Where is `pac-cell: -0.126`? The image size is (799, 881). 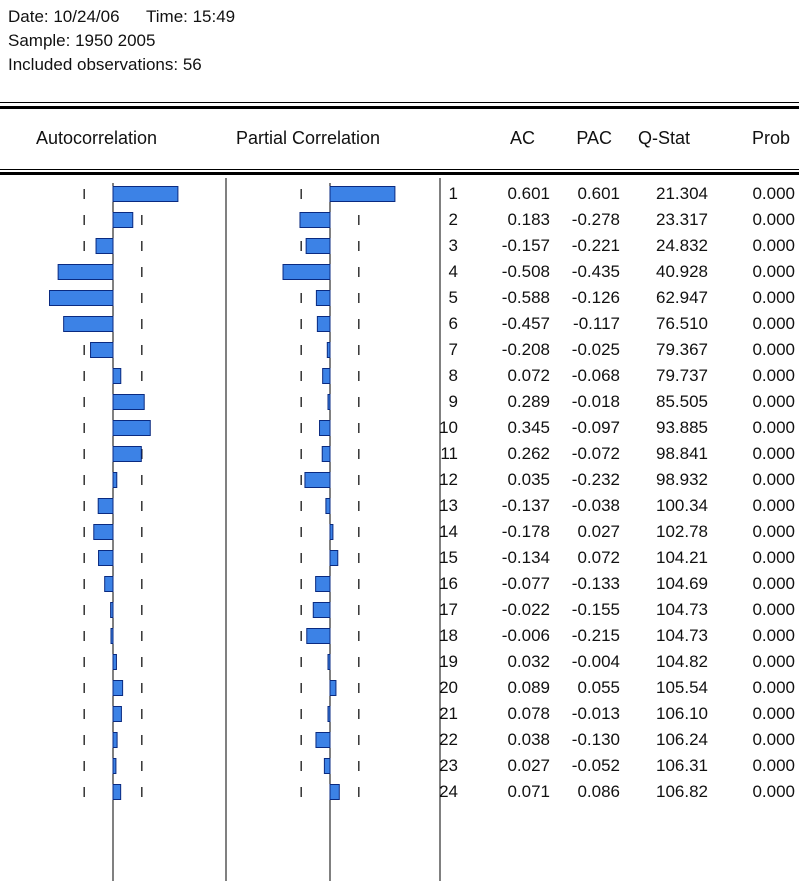 pac-cell: -0.126 is located at coordinates (595, 297).